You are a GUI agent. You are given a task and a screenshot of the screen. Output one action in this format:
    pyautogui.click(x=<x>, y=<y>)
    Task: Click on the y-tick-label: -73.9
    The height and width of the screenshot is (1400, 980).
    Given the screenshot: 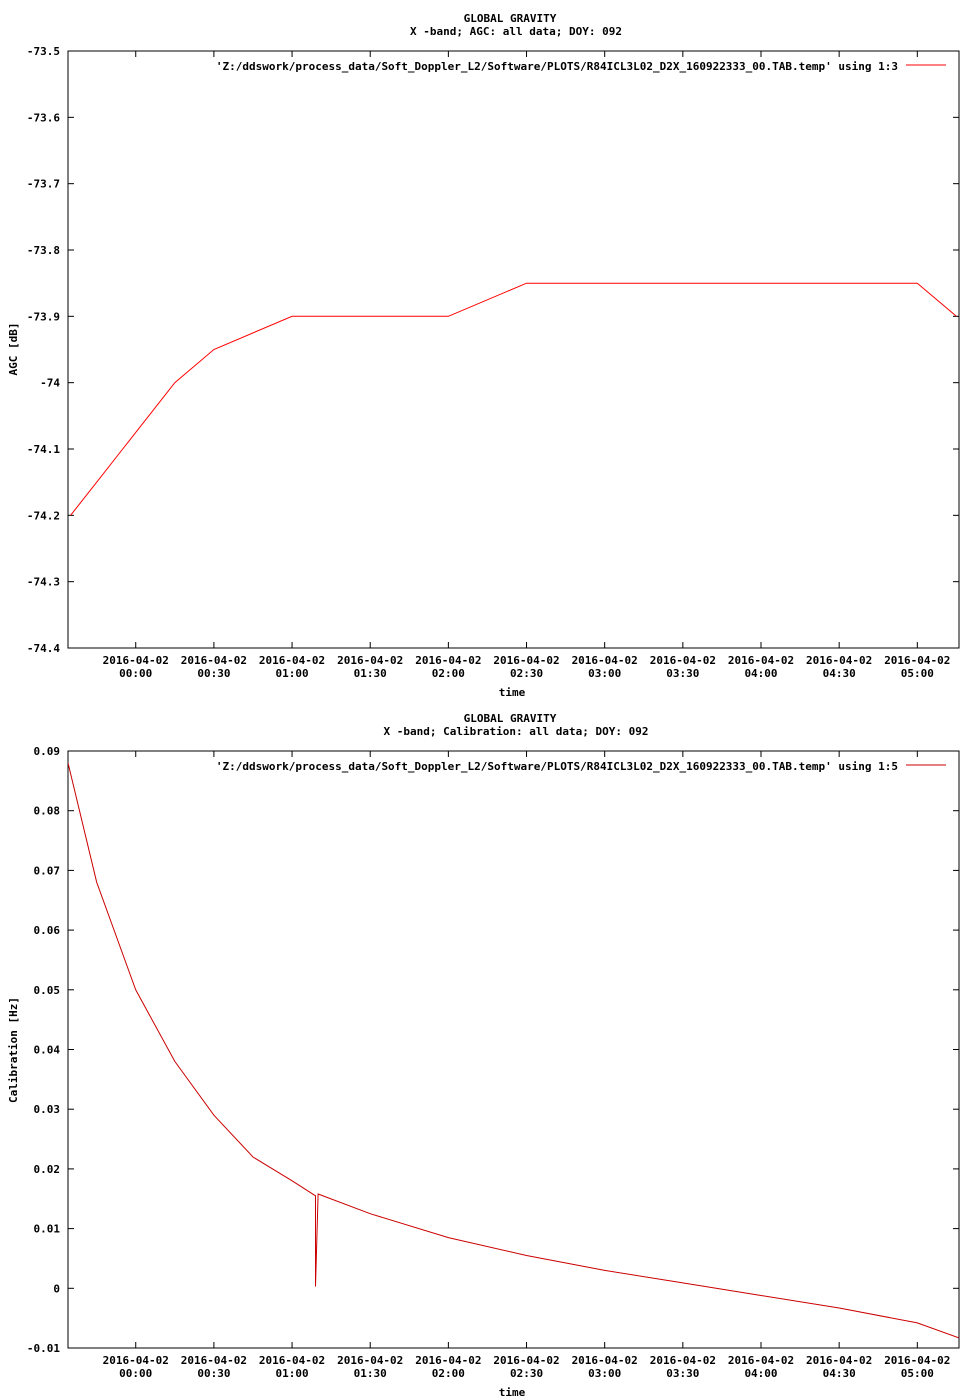 What is the action you would take?
    pyautogui.click(x=43, y=316)
    